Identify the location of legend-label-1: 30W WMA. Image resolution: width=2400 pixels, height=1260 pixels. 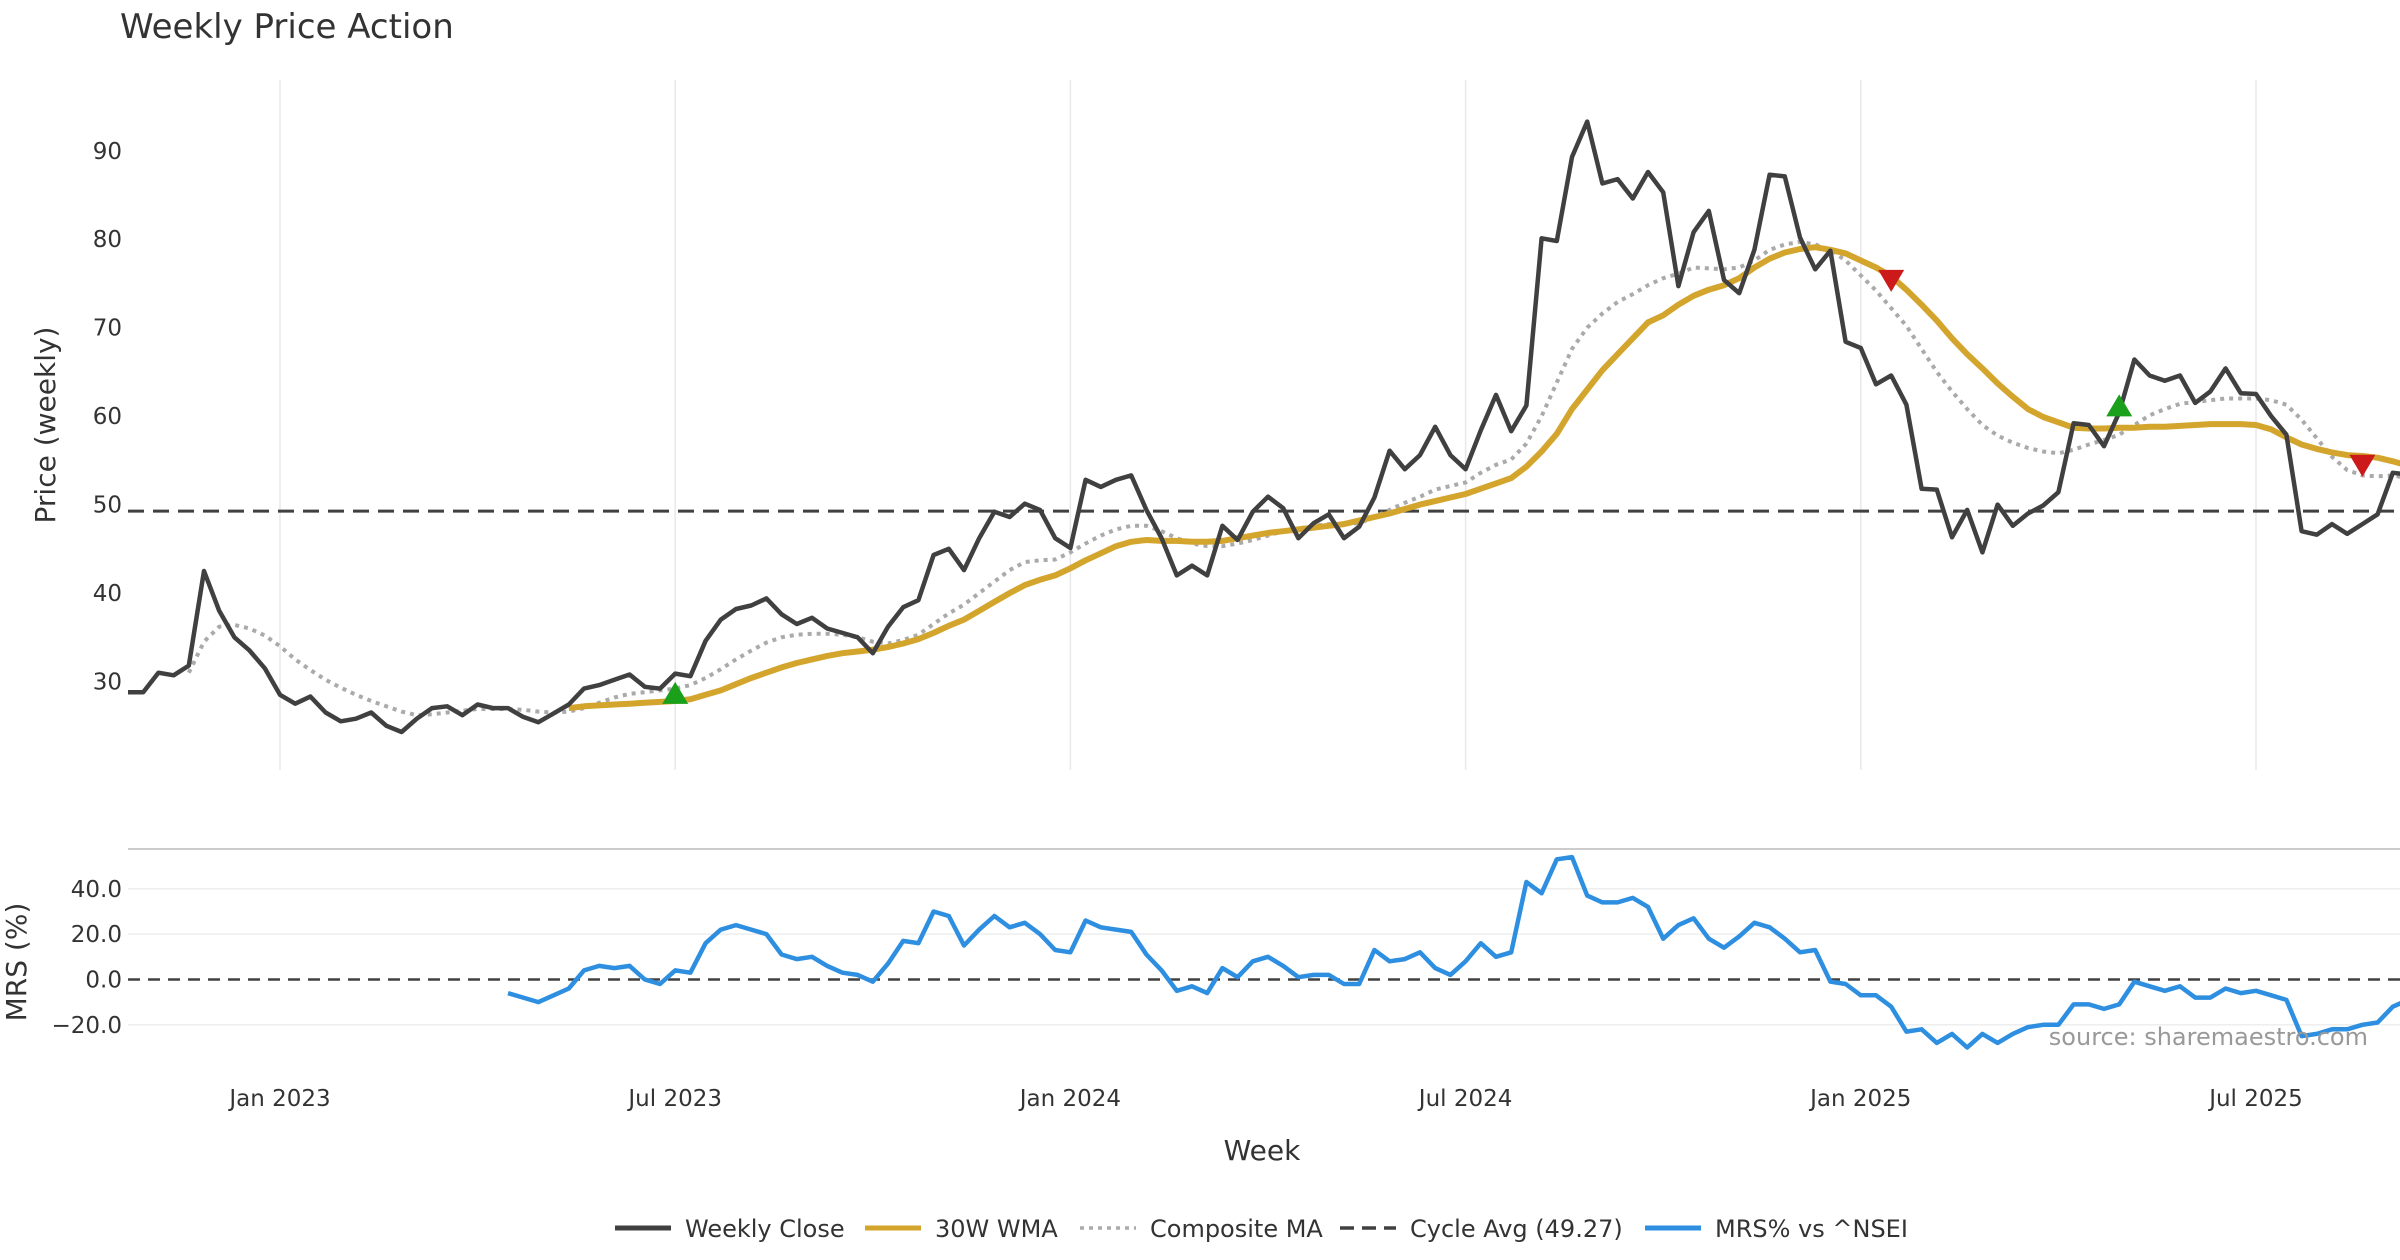
(996, 1229).